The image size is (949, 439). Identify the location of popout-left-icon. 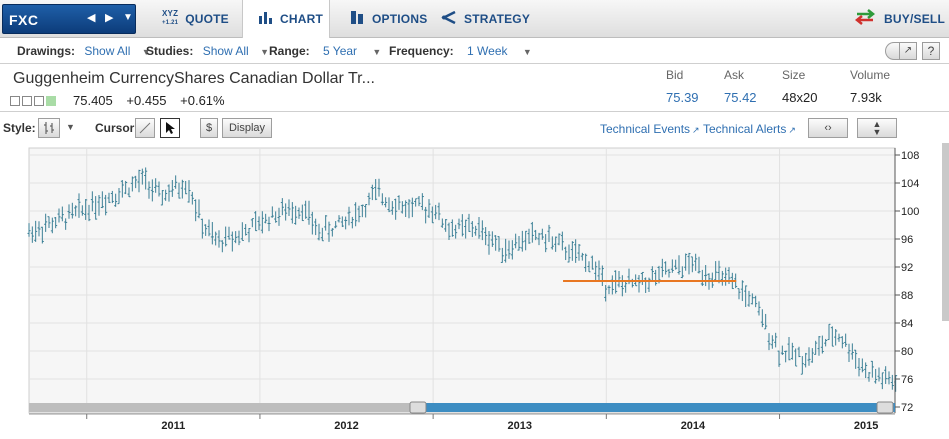
(892, 51).